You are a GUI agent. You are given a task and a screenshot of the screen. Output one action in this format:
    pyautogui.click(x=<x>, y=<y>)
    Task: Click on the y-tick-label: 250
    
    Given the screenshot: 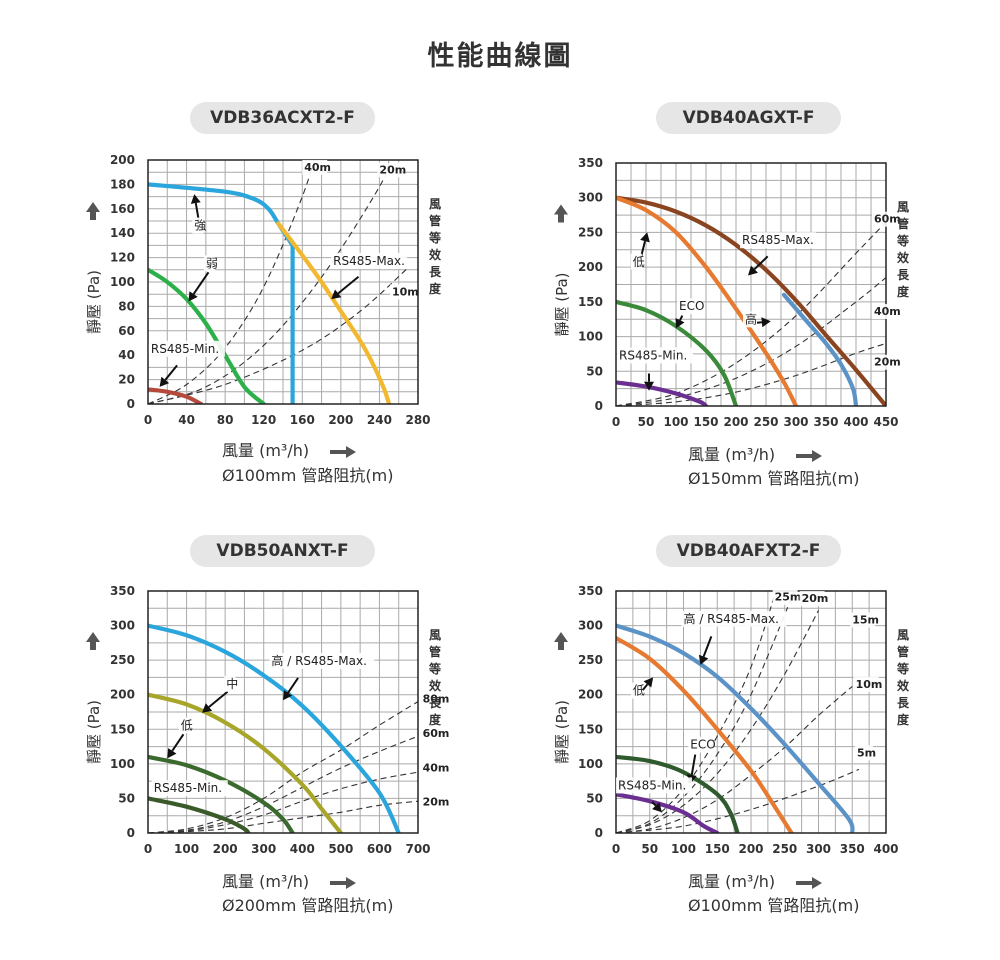 What is the action you would take?
    pyautogui.click(x=590, y=232)
    